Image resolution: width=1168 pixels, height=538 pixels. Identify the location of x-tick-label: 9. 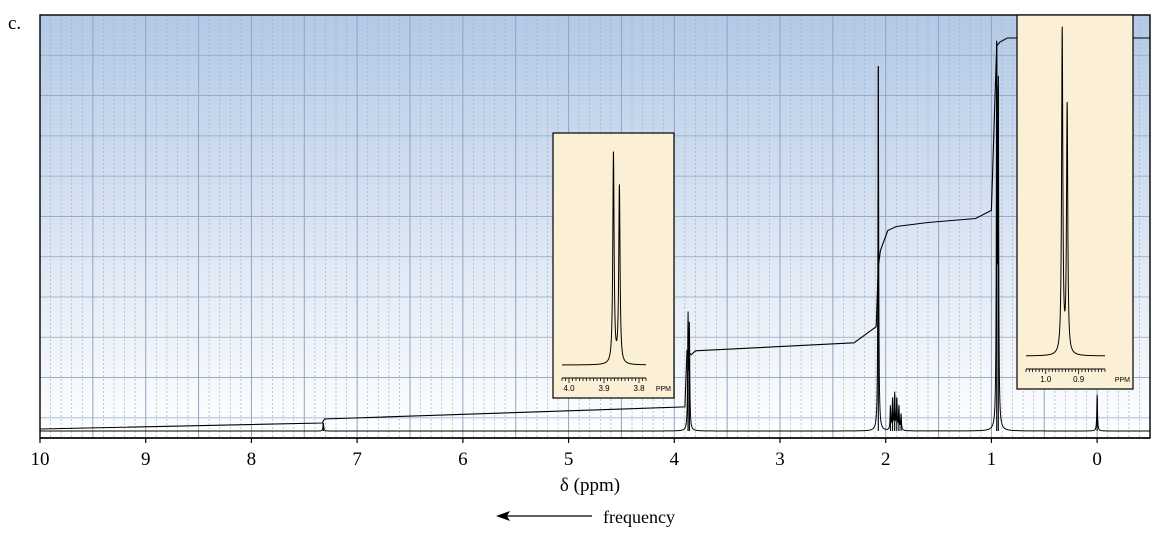
(146, 459).